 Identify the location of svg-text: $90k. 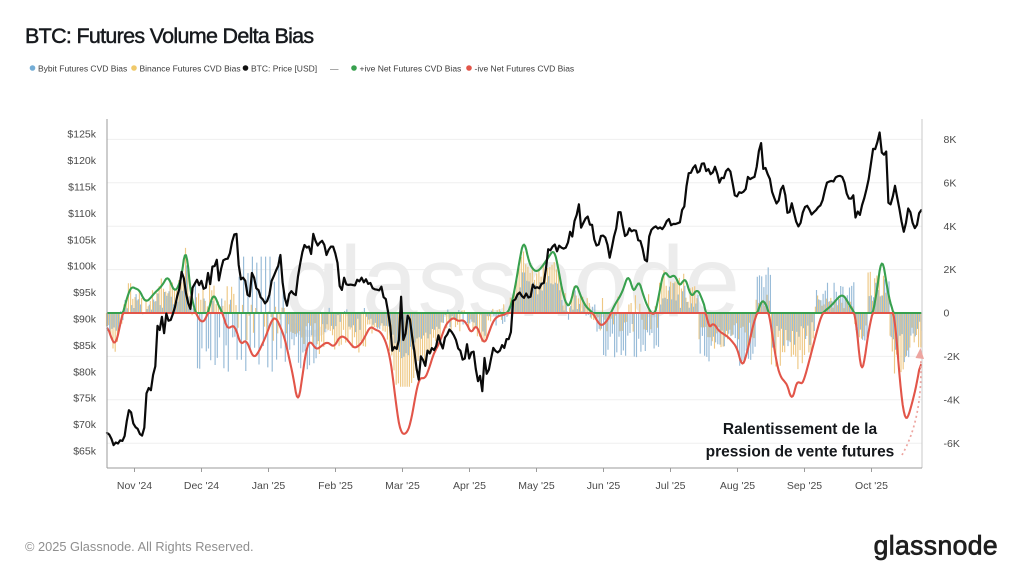
(85, 320).